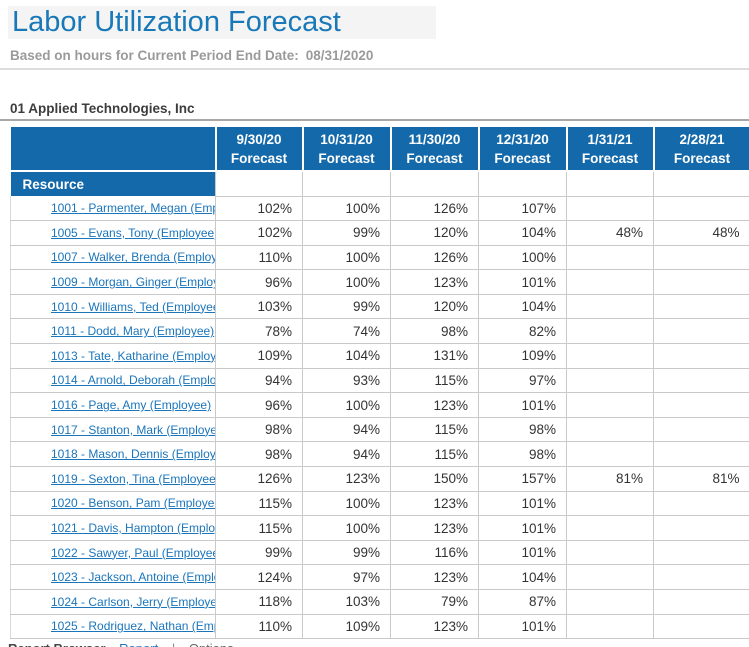 This screenshot has width=749, height=647. Describe the element at coordinates (133, 503) in the screenshot. I see `resource-link: 1020 - Benson, Pam (Employee)` at that location.